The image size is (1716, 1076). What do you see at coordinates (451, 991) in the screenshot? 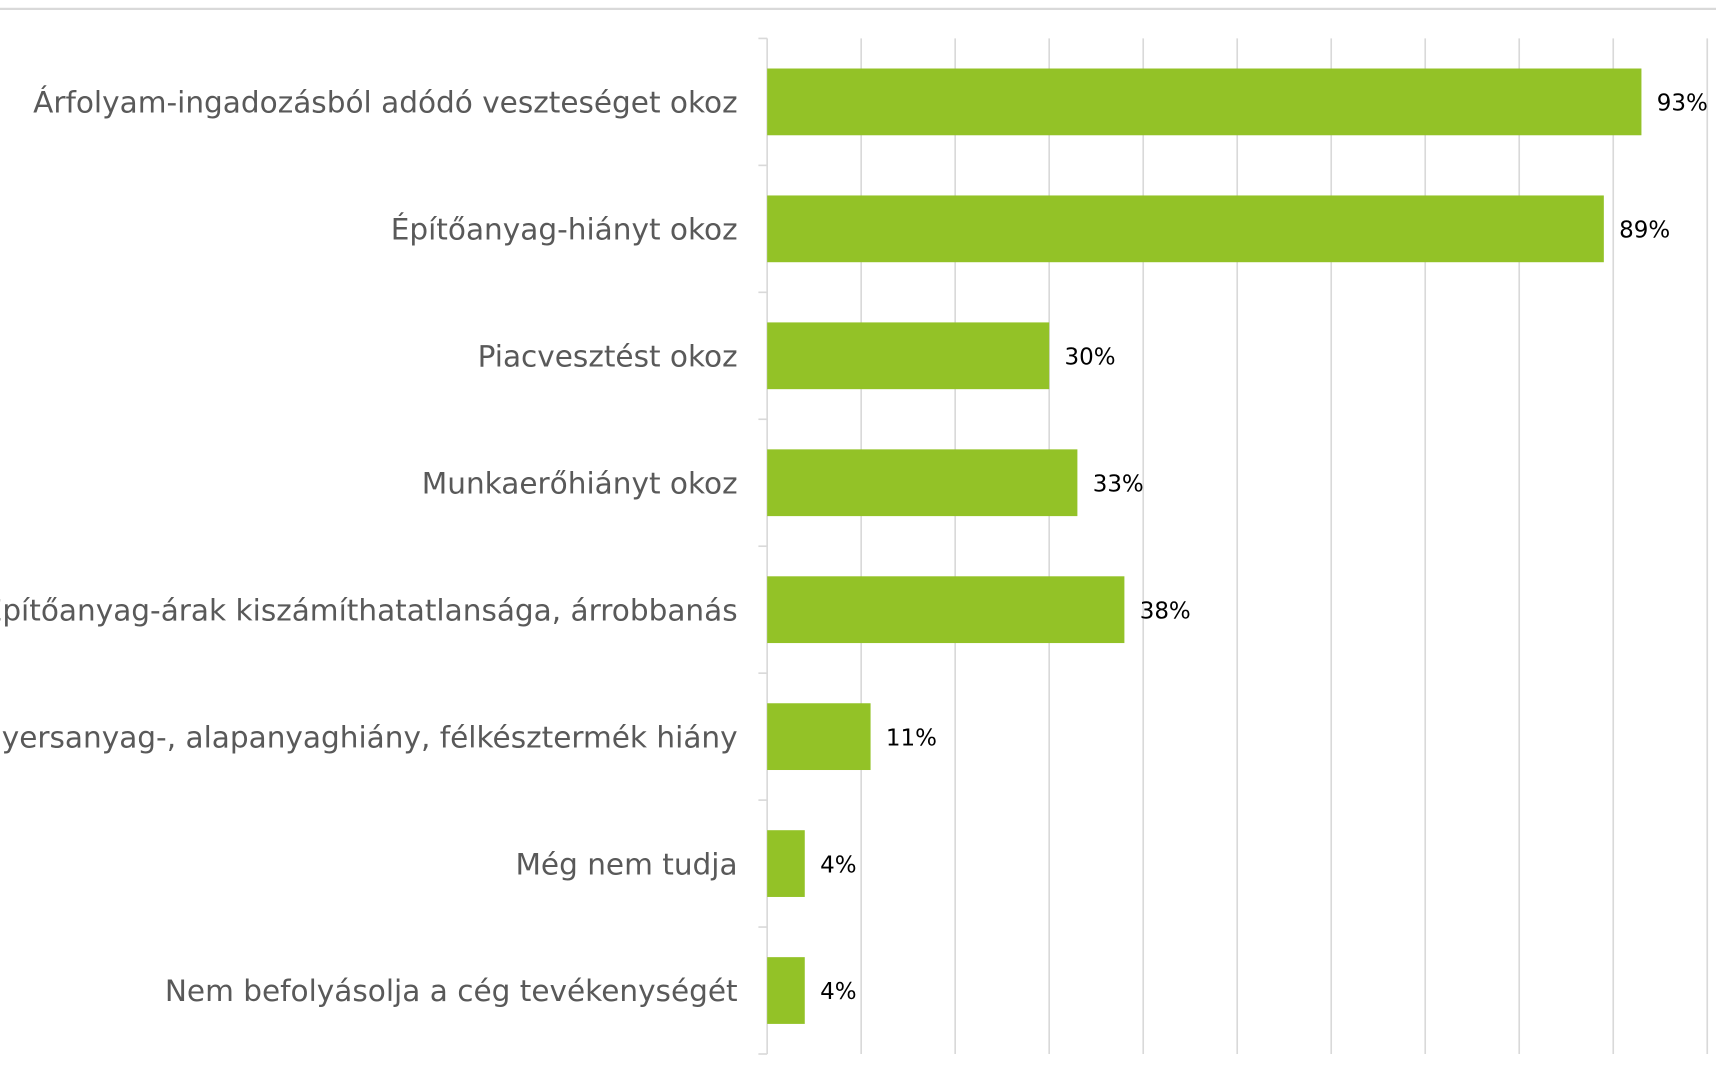
I see `y-tick-label: Nem befolyásolja a cég tevékenységét` at bounding box center [451, 991].